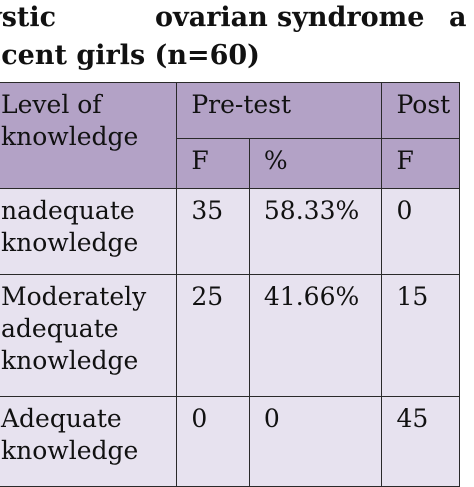 The height and width of the screenshot is (487, 474). What do you see at coordinates (68, 210) in the screenshot?
I see `row-level-line: nadequate` at bounding box center [68, 210].